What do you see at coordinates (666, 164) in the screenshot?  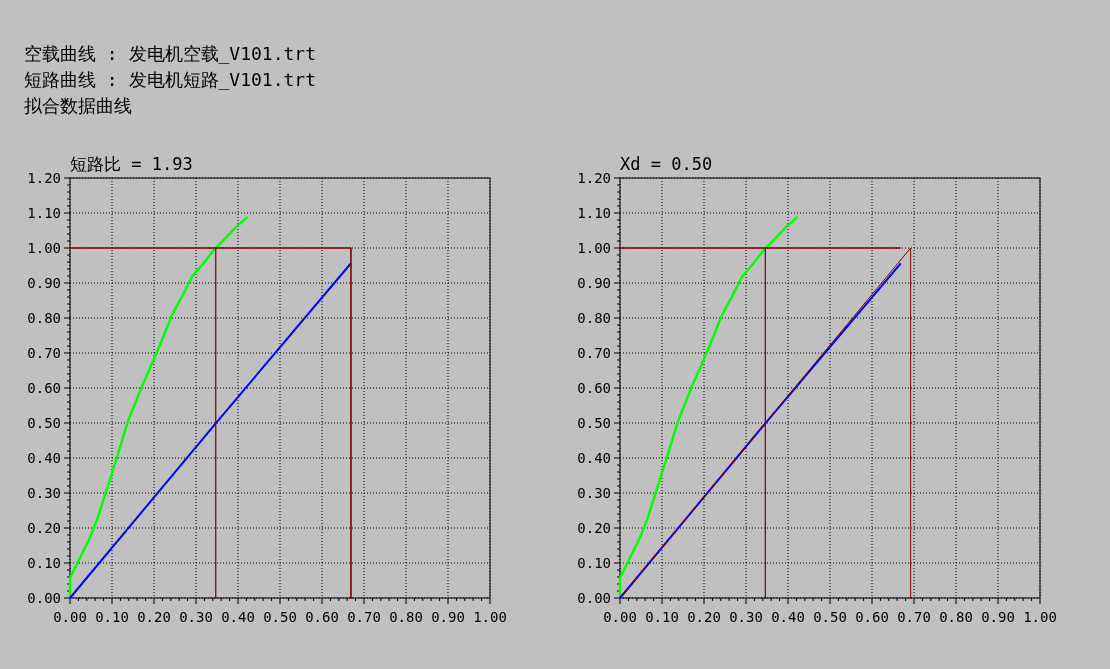 I see `title: Xd = 0.50` at bounding box center [666, 164].